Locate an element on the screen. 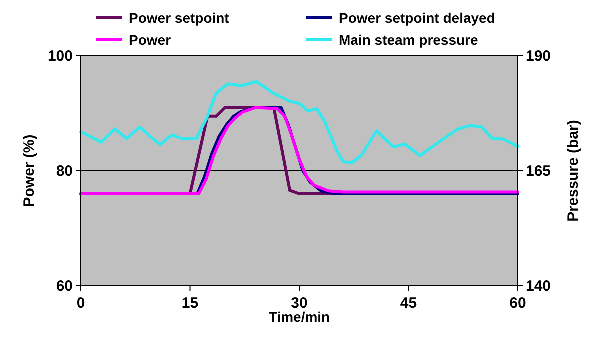 Image resolution: width=600 pixels, height=350 pixels. x-tick-label: 30 is located at coordinates (299, 303).